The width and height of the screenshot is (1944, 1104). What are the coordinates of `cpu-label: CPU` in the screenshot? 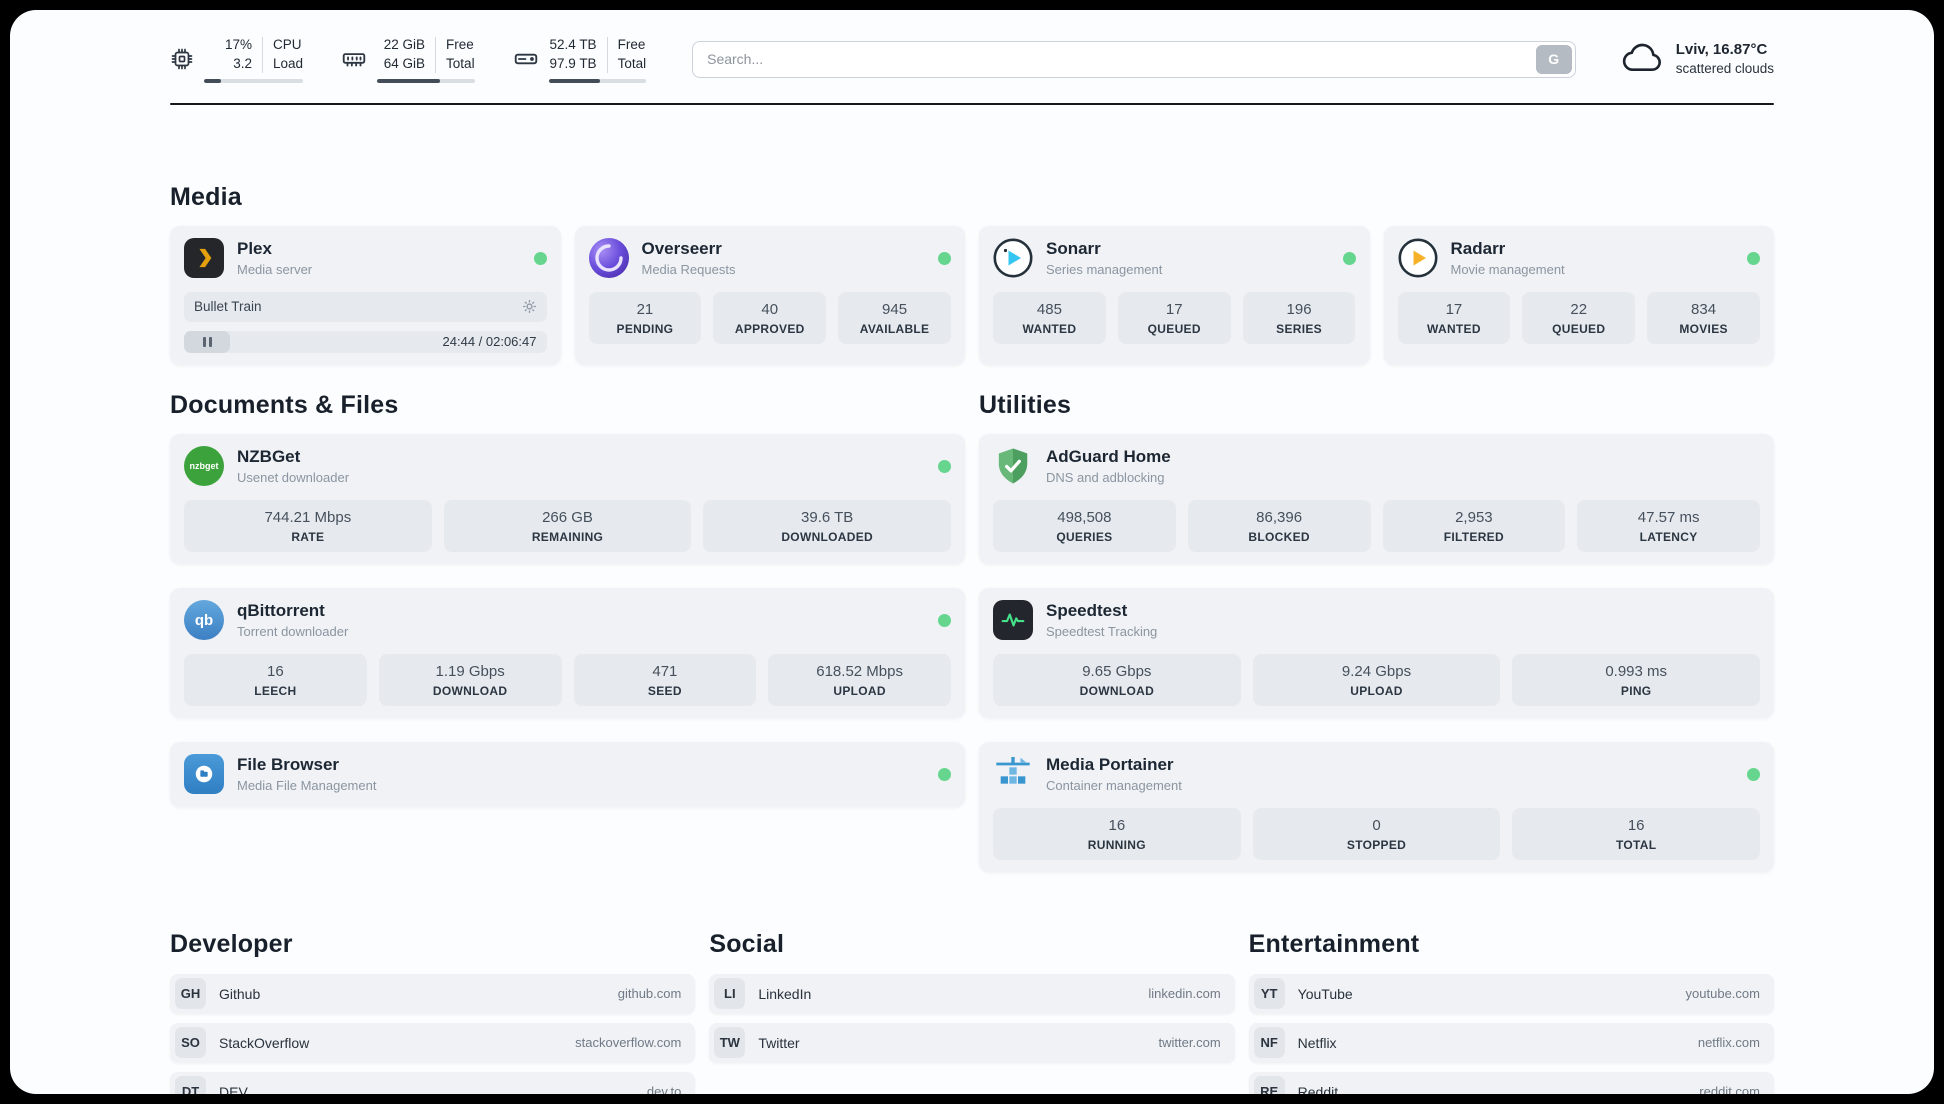 It's located at (287, 44).